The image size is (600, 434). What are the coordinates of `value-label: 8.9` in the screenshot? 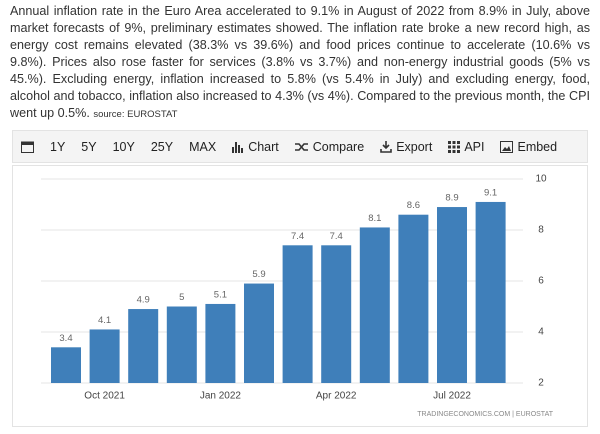 It's located at (451, 198).